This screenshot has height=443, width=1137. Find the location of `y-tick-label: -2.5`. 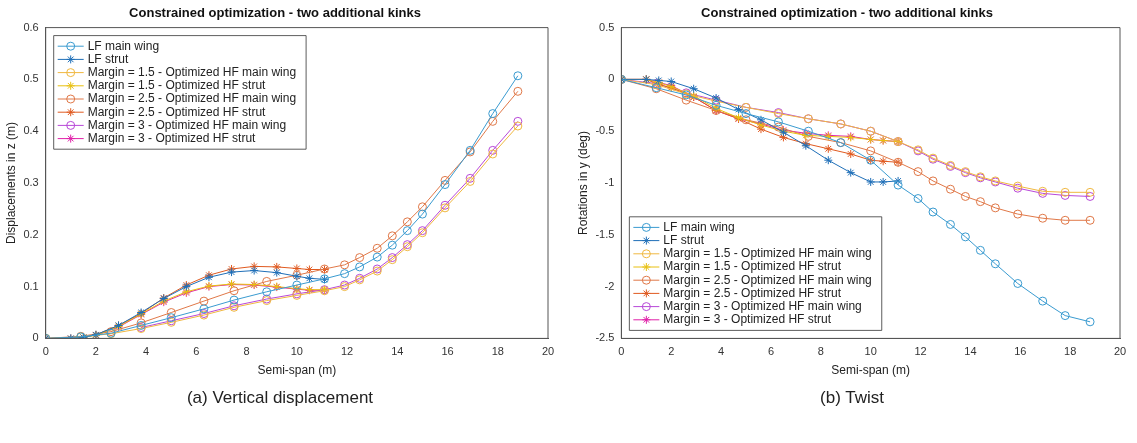

y-tick-label: -2.5 is located at coordinates (605, 337).